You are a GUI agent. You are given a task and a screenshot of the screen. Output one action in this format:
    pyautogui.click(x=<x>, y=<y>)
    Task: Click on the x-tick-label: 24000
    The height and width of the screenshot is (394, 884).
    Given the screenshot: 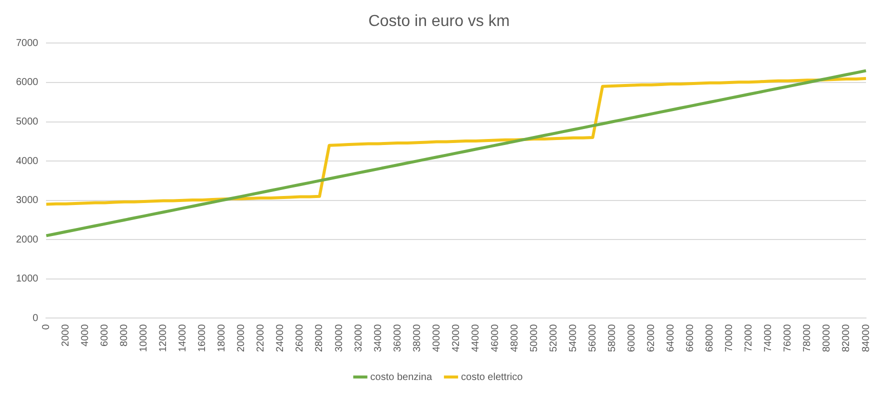 What is the action you would take?
    pyautogui.click(x=280, y=338)
    